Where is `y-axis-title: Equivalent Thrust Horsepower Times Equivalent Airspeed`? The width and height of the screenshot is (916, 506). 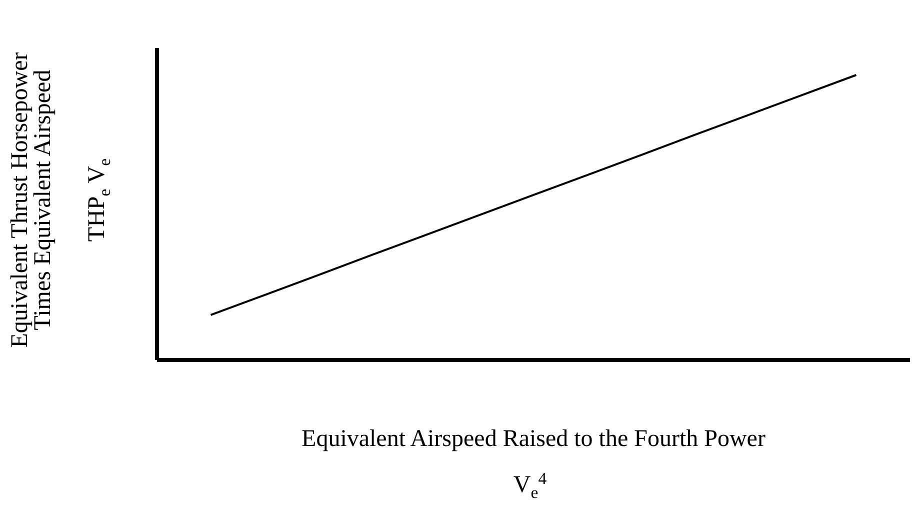
y-axis-title: Equivalent Thrust Horsepower Times Equivalent Airspeed is located at coordinates (31, 200).